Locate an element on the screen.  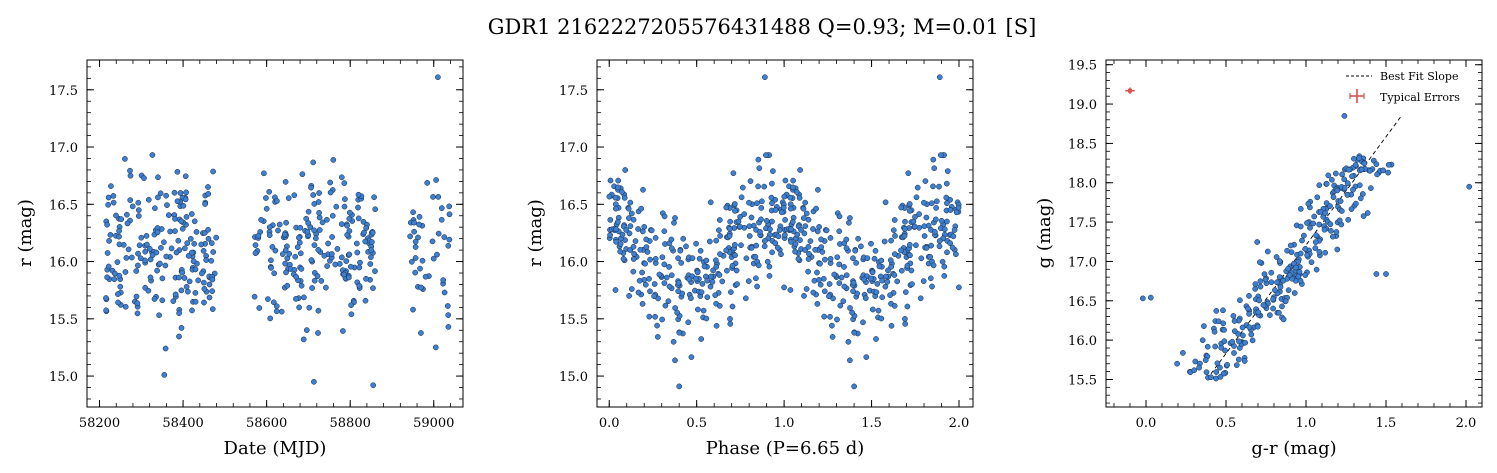
x-tick-label: 0.5 is located at coordinates (1226, 423).